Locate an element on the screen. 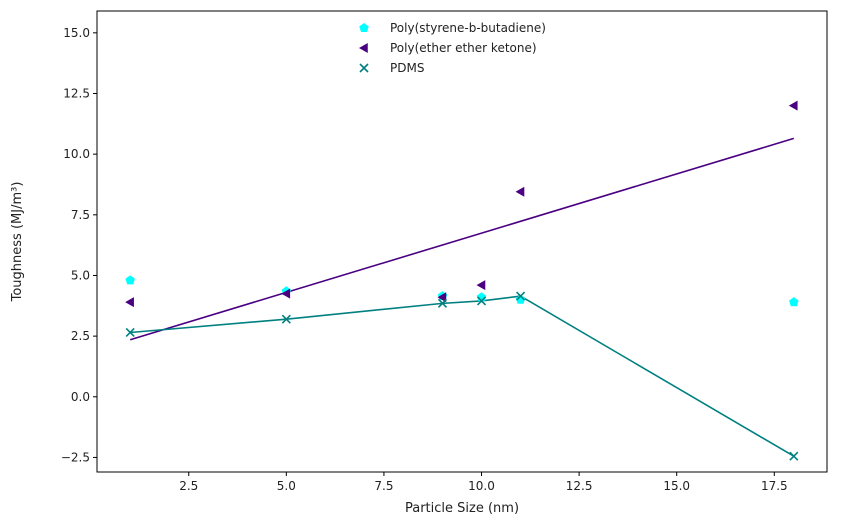 Image resolution: width=857 pixels, height=525 pixels. x-tick-label: 5.0 is located at coordinates (286, 486).